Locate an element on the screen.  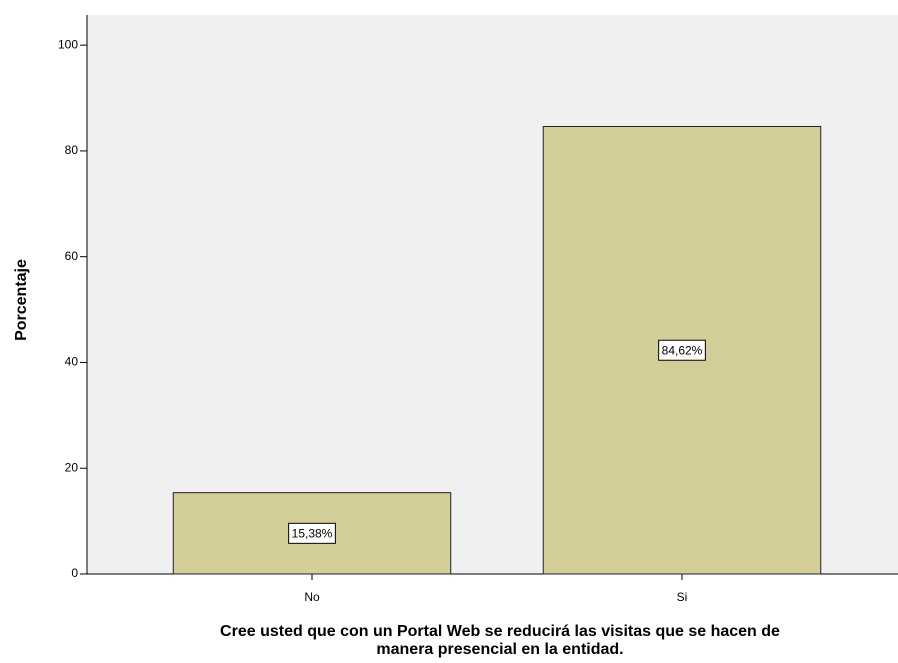
y-tick-label: 0 is located at coordinates (74, 573).